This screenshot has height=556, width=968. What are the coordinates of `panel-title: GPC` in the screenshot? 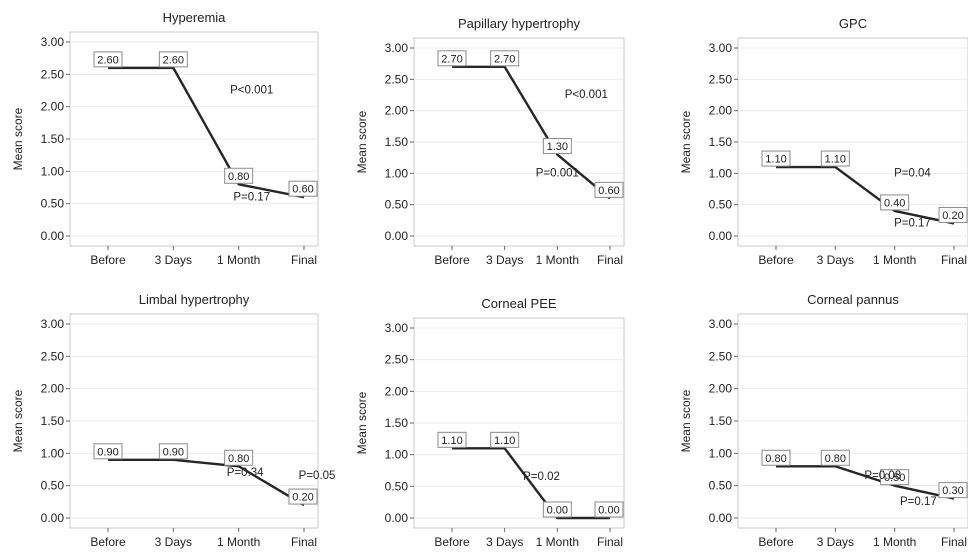 It's located at (853, 23).